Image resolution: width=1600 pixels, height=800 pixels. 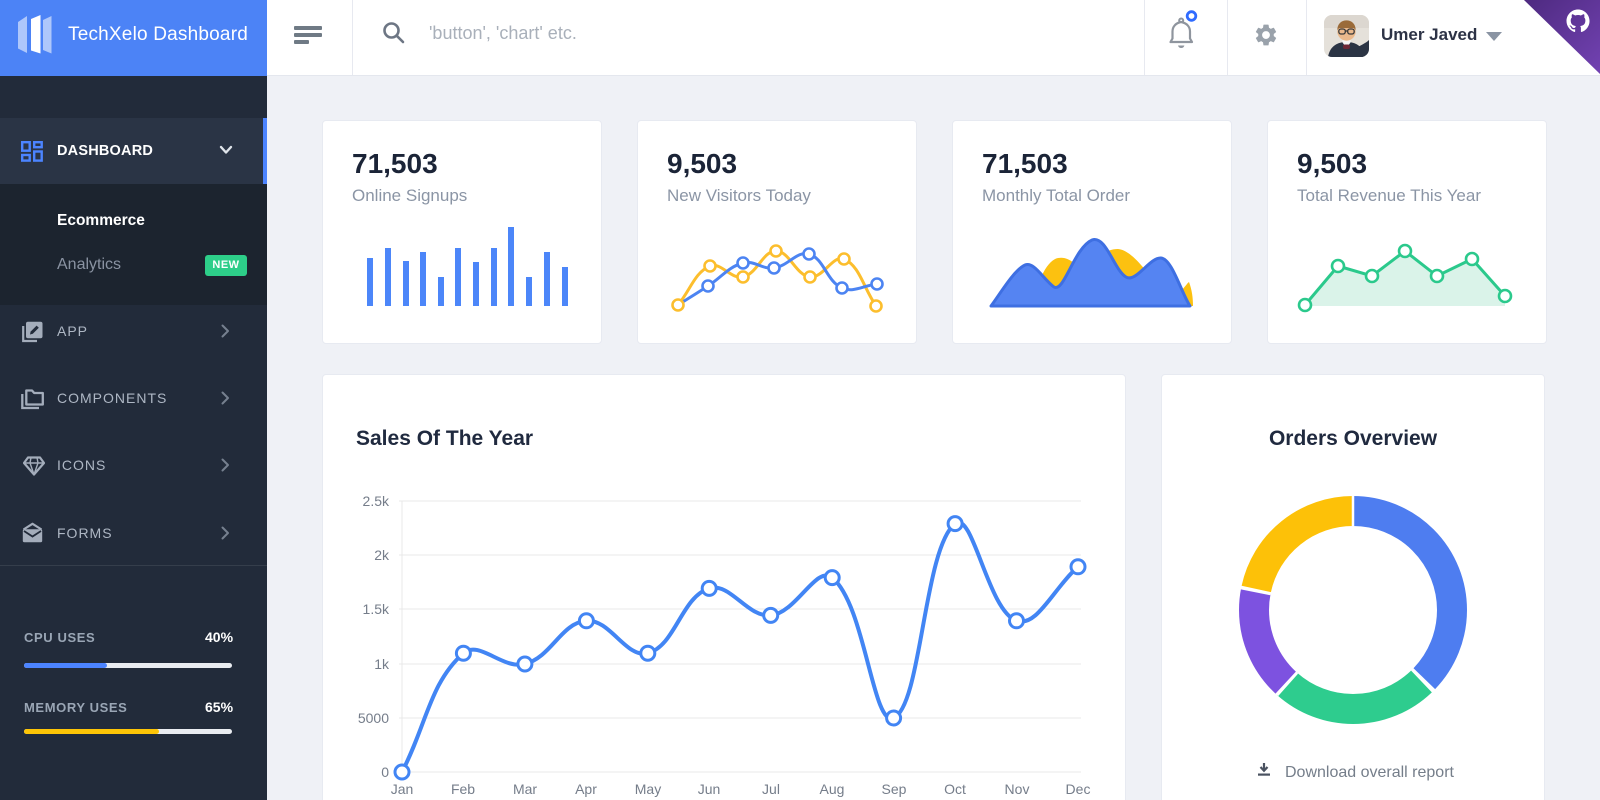 What do you see at coordinates (402, 789) in the screenshot?
I see `svg-text: Jan` at bounding box center [402, 789].